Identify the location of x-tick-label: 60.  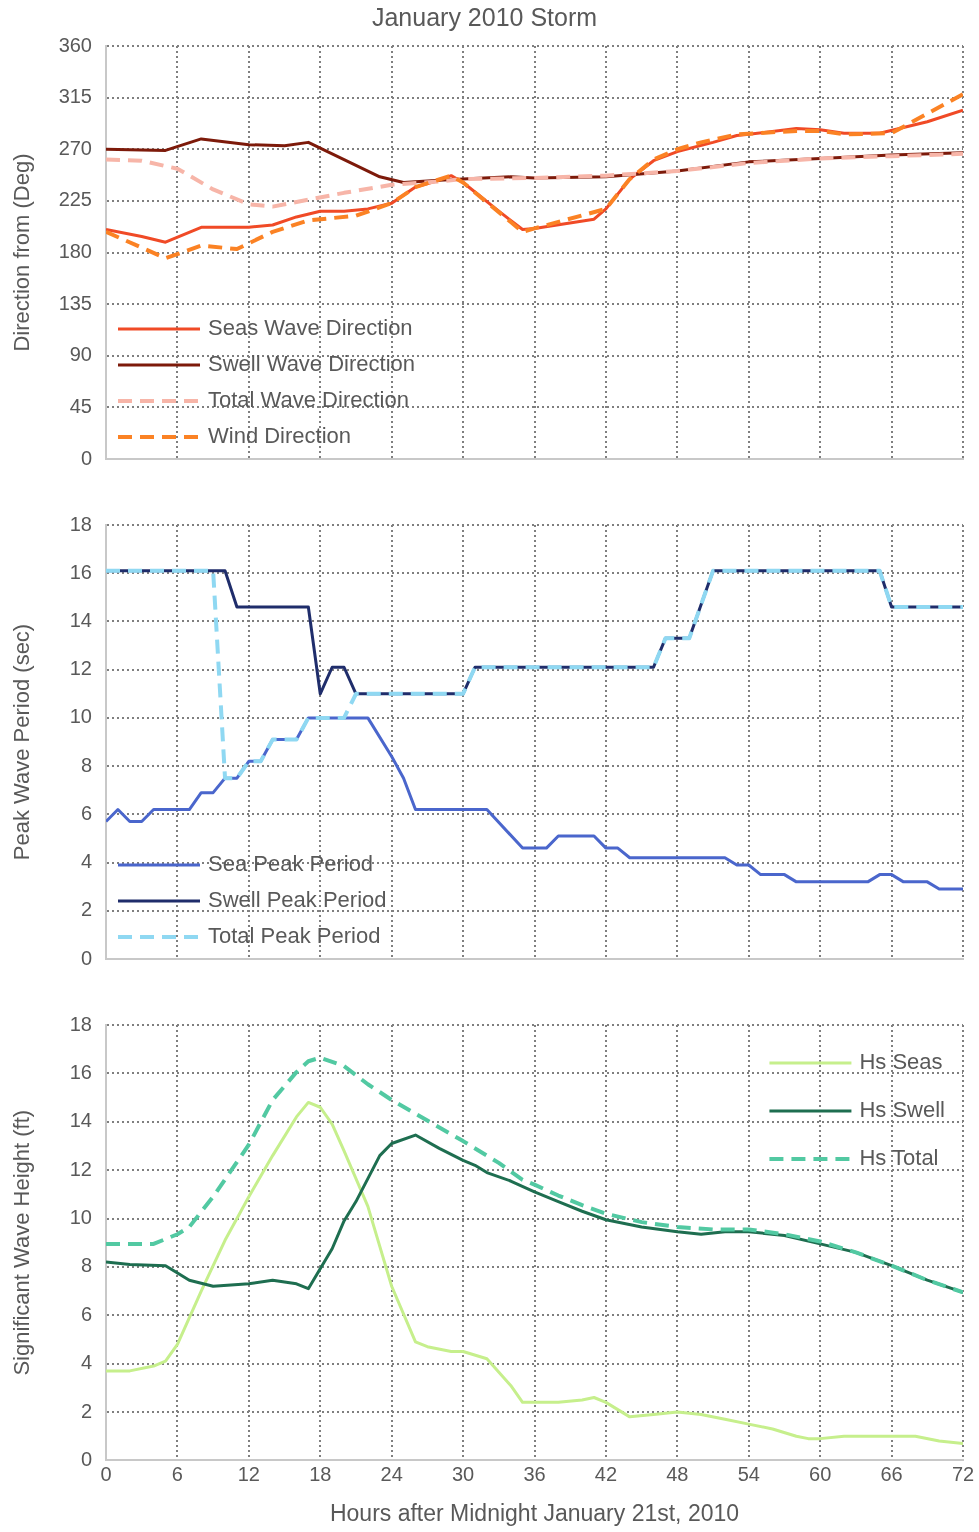
(820, 1473).